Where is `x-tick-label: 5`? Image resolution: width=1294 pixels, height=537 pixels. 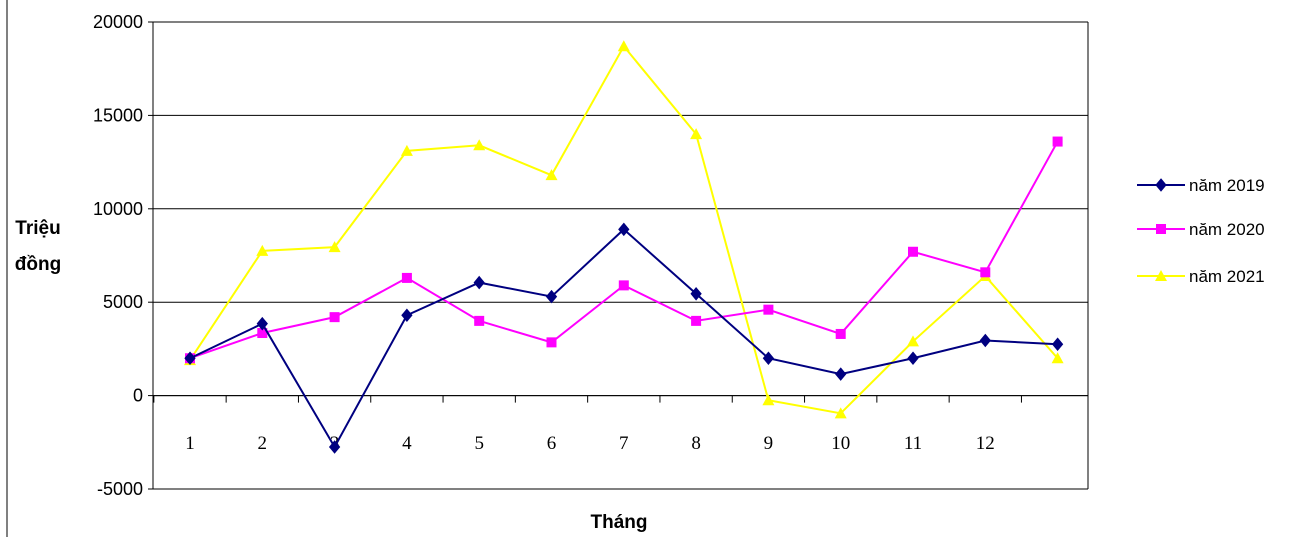
x-tick-label: 5 is located at coordinates (479, 443).